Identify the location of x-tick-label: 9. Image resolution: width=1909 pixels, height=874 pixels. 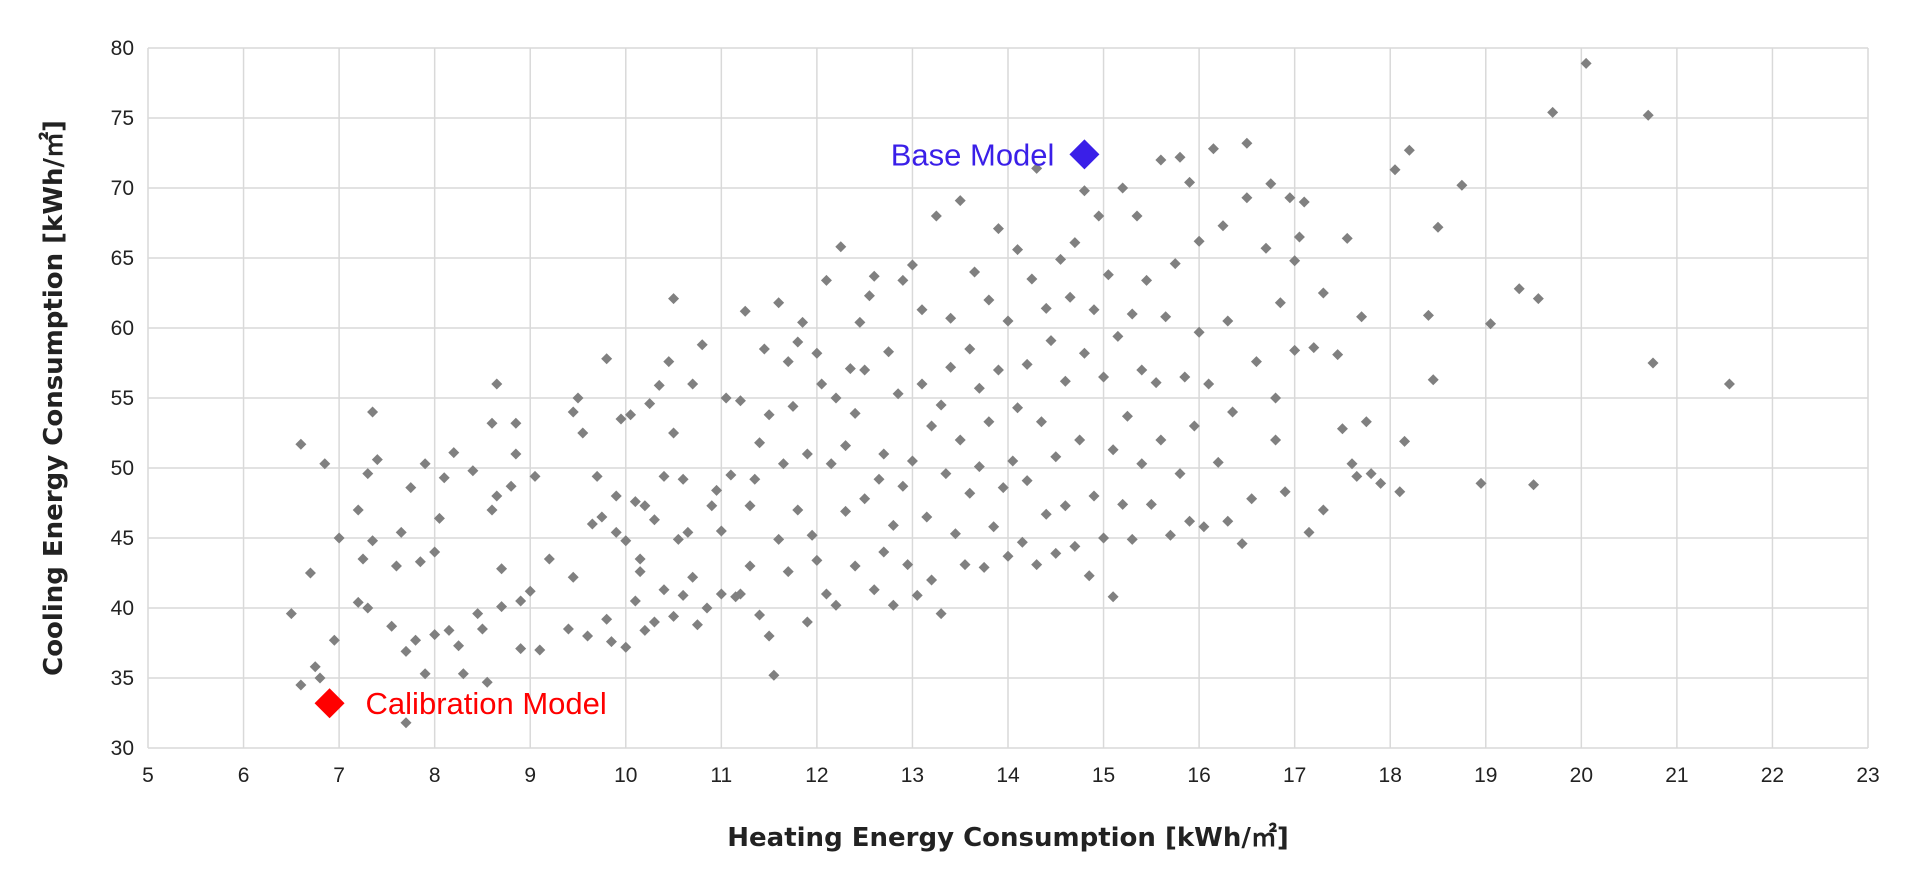
(530, 775).